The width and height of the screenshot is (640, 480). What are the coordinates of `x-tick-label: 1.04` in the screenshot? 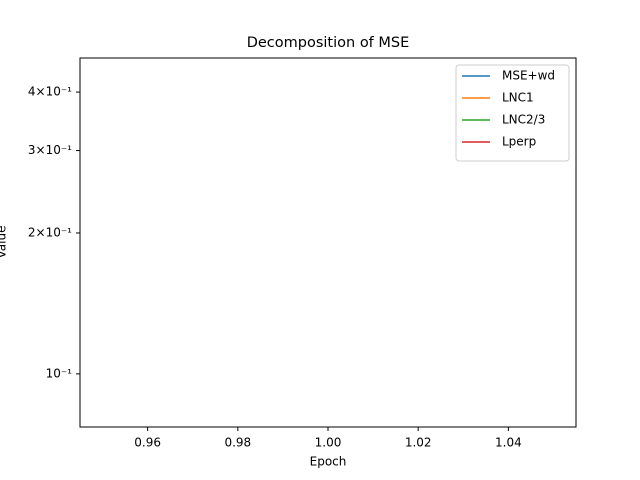 It's located at (508, 443).